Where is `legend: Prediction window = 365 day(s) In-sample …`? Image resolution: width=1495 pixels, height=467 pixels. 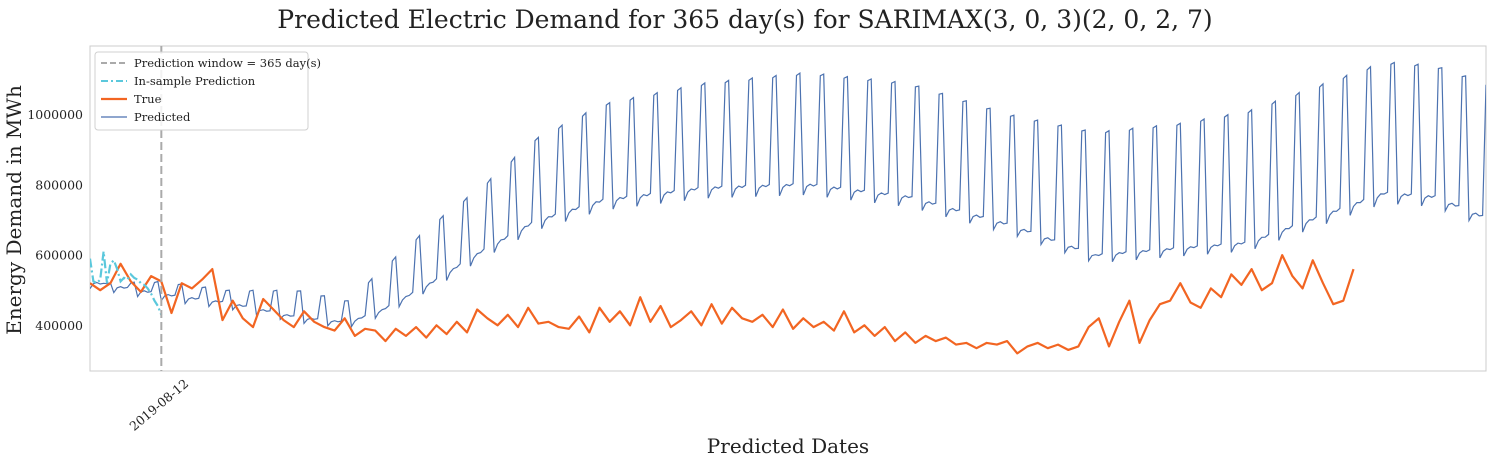 legend: Prediction window = 365 day(s) In-sample … is located at coordinates (207, 91).